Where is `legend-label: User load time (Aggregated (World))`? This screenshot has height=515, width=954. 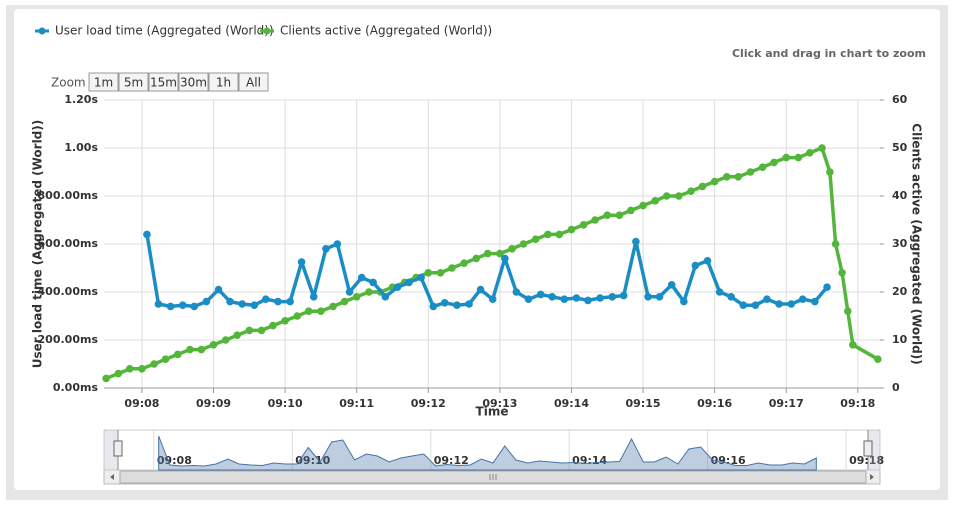
legend-label: User load time (Aggregated (World)) is located at coordinates (164, 31).